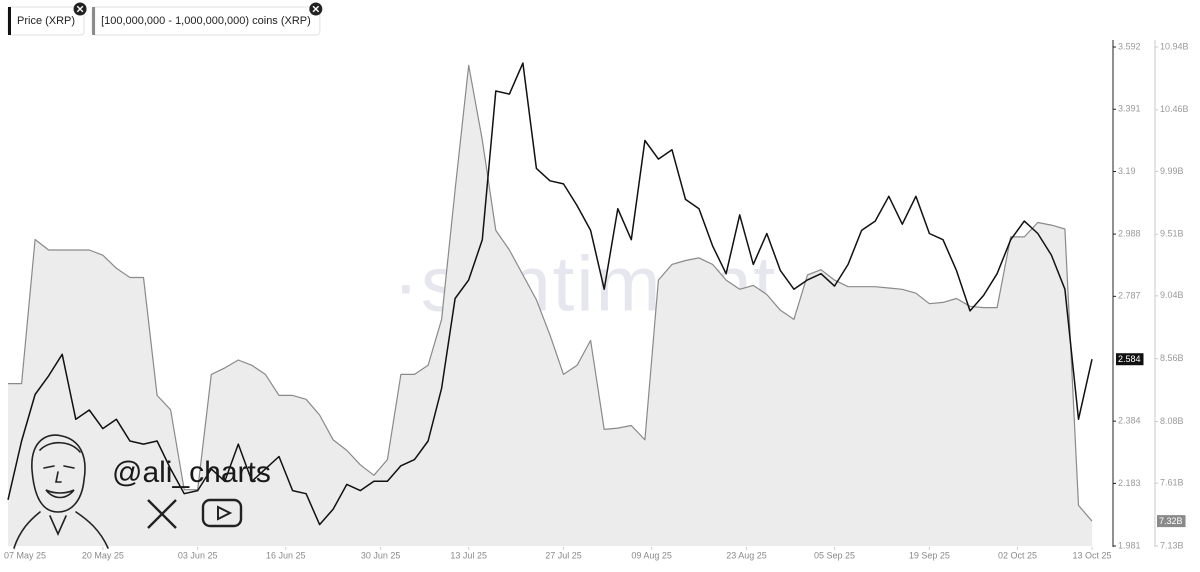 The image size is (1200, 572). I want to click on y-tick-label: 2.787, so click(1129, 296).